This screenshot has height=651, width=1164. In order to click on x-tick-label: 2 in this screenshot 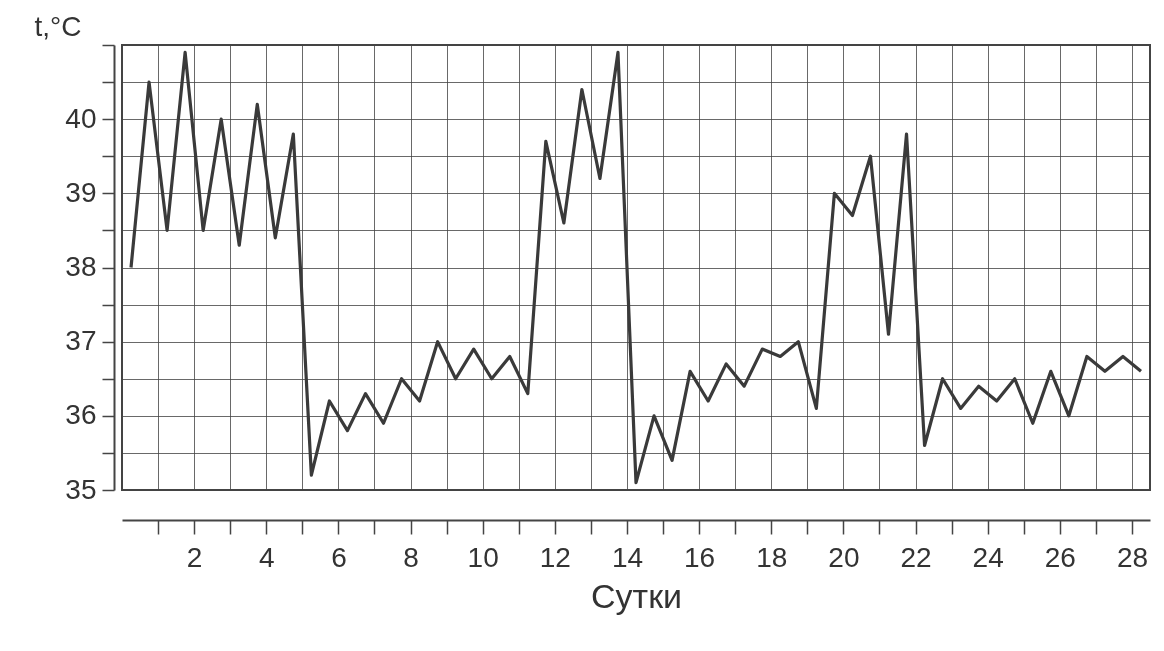, I will do `click(194, 557)`.